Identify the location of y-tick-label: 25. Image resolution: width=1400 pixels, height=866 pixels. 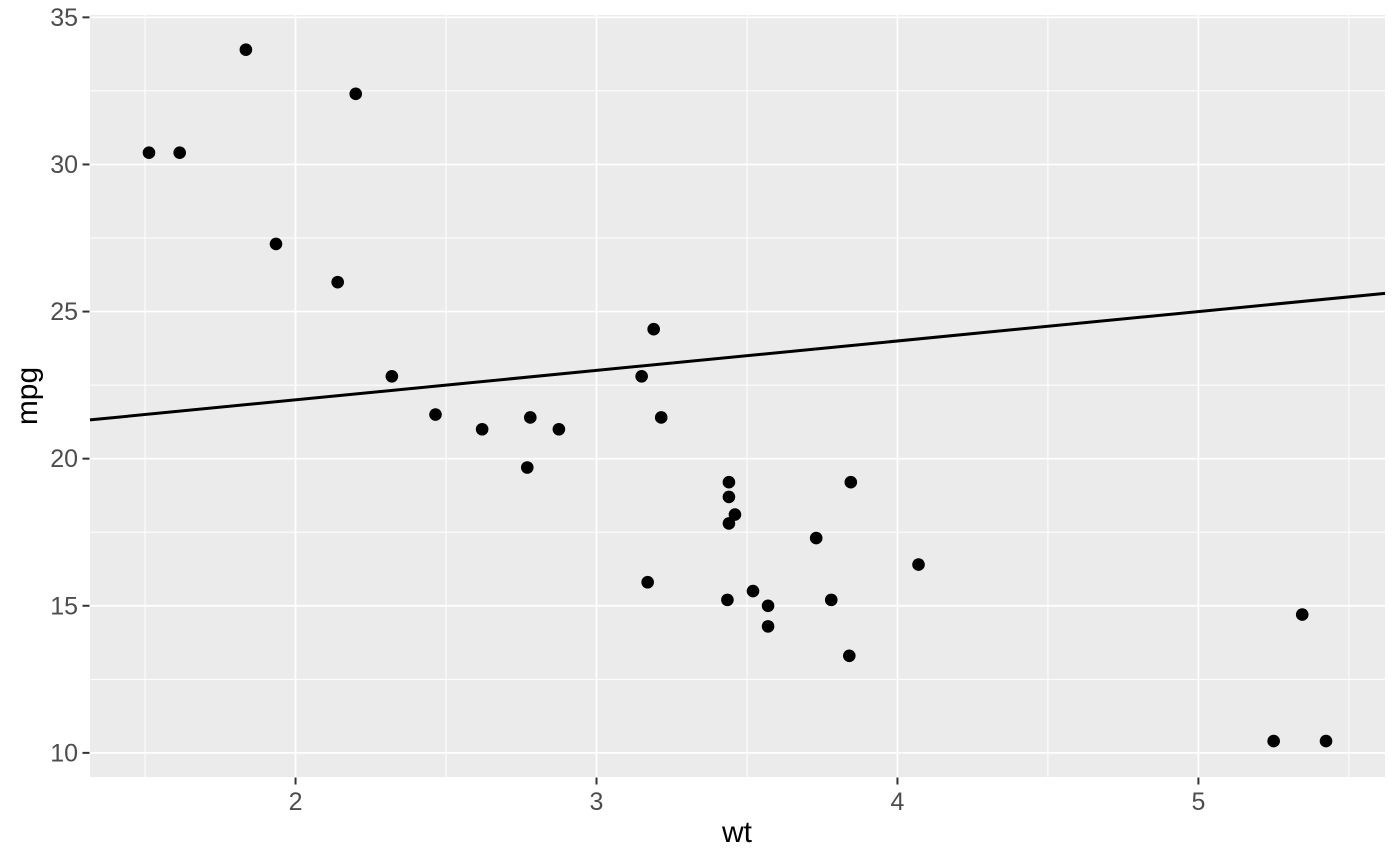
(64, 312).